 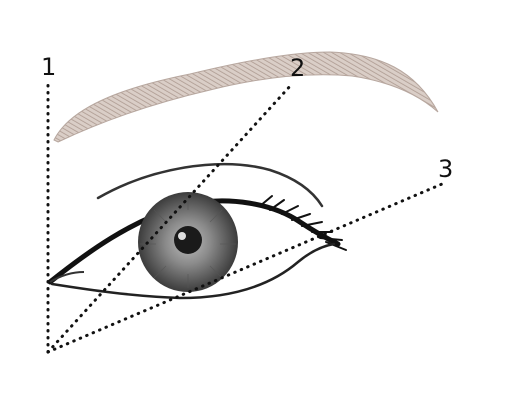 What do you see at coordinates (67, 277) in the screenshot?
I see `inner-corner` at bounding box center [67, 277].